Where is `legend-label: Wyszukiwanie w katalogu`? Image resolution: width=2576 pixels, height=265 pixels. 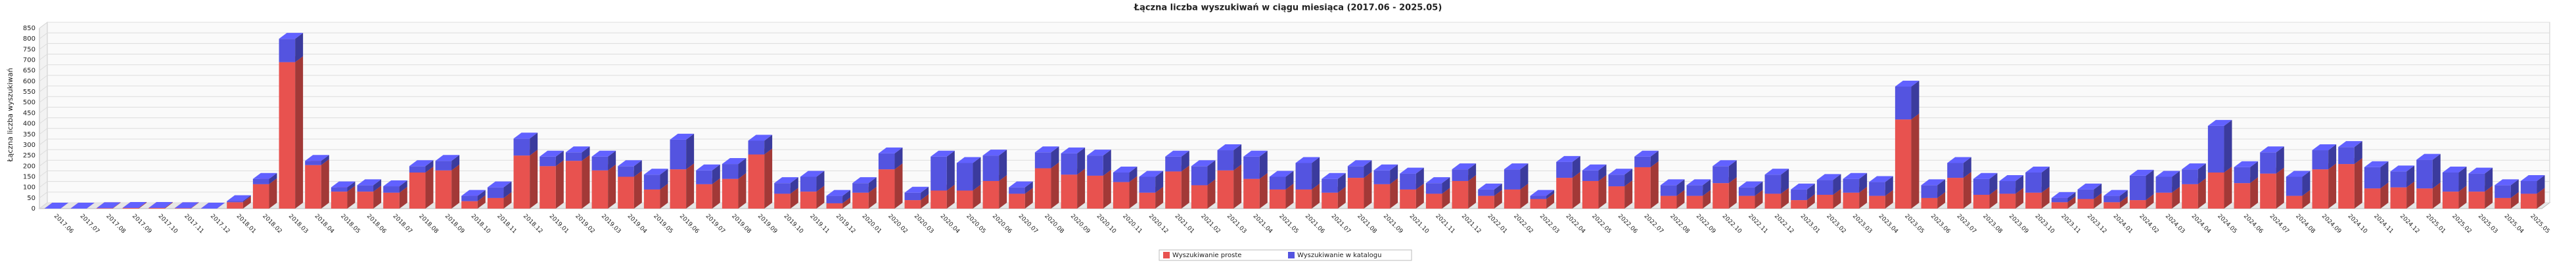
legend-label: Wyszukiwanie w katalogu is located at coordinates (1339, 256).